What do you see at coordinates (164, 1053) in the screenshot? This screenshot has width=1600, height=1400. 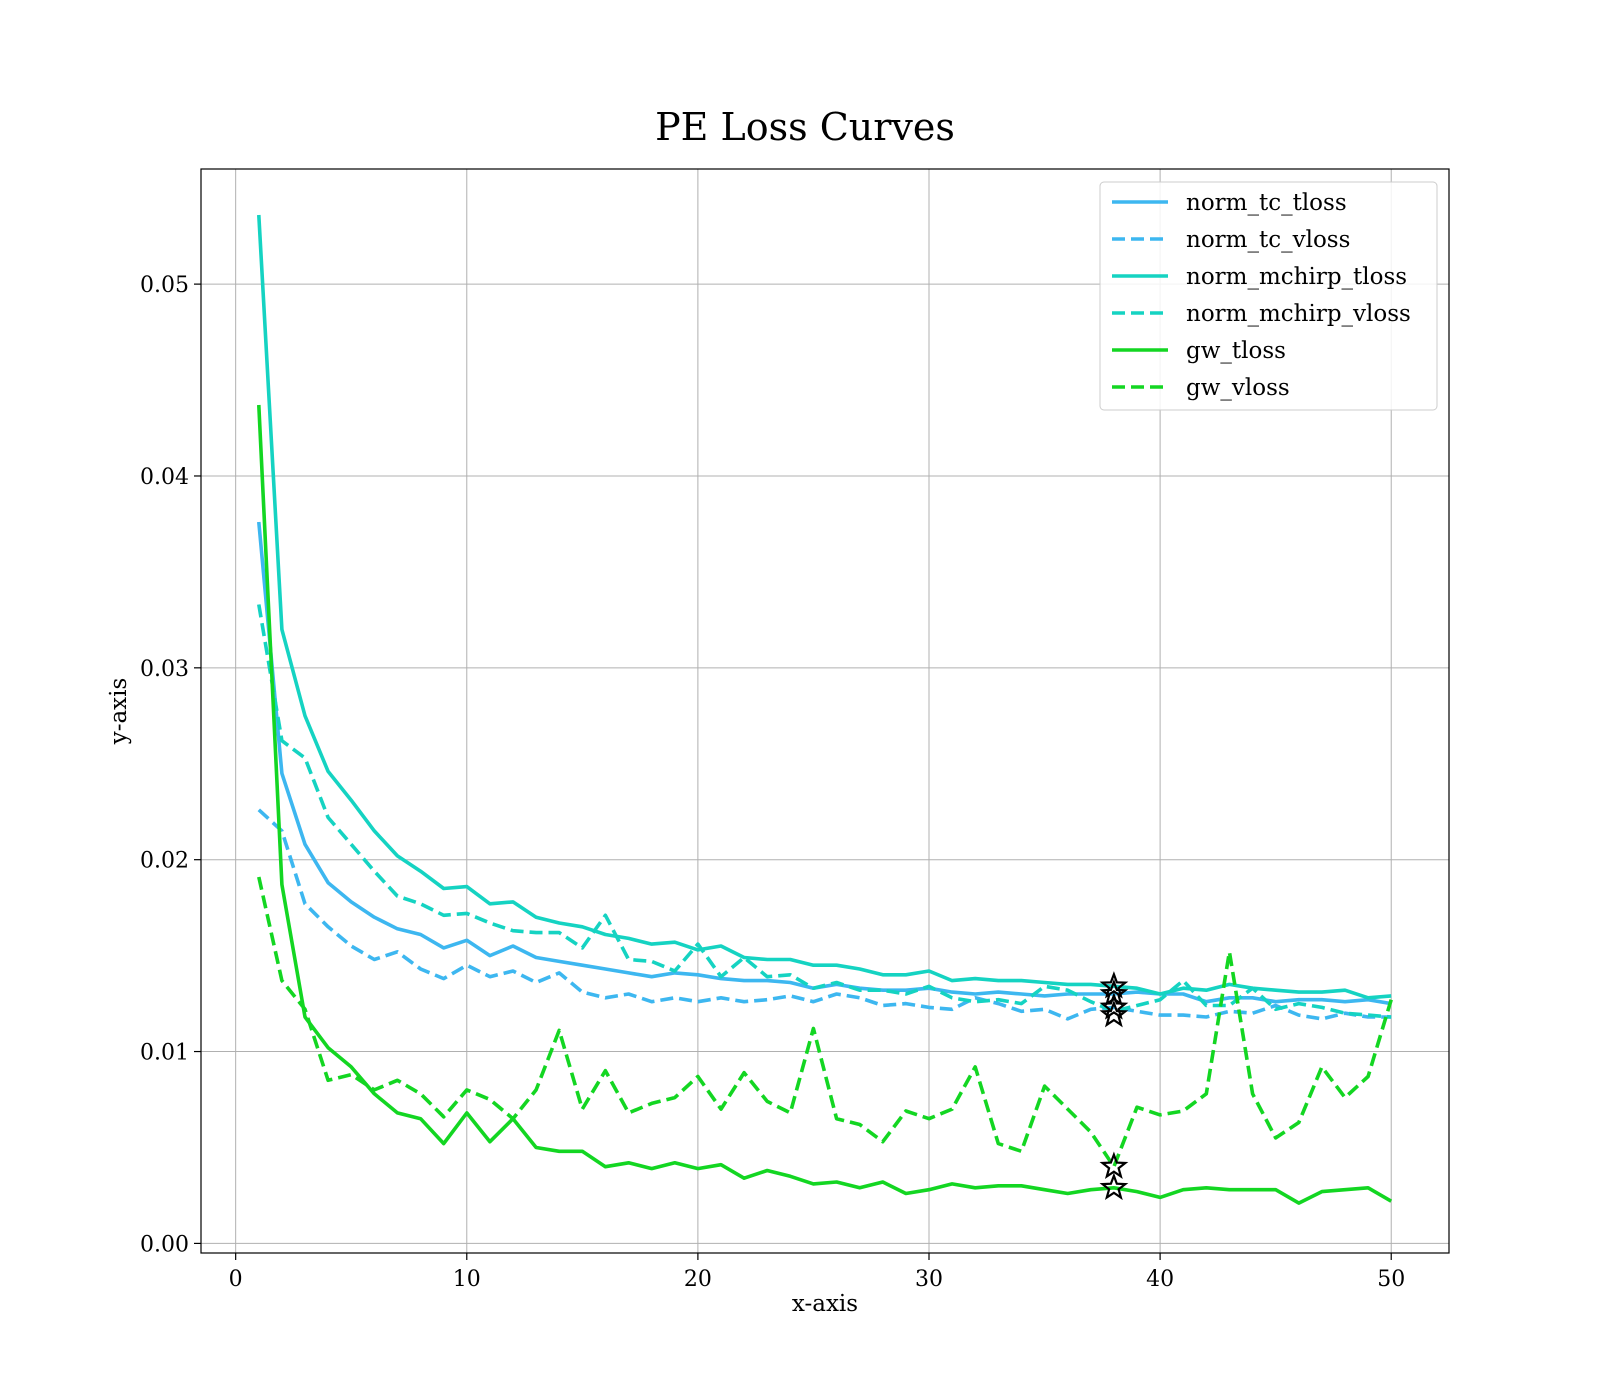 I see `y-tick-label: 0.01` at bounding box center [164, 1053].